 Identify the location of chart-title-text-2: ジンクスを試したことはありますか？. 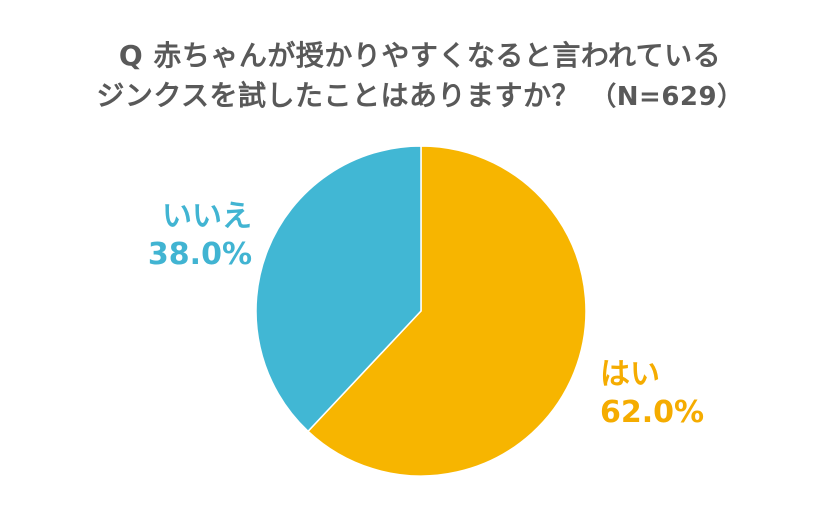
(338, 95).